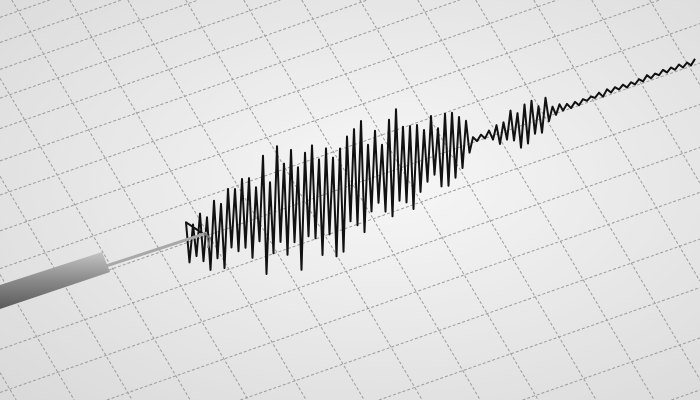 This screenshot has width=700, height=400. I want to click on stylus, so click(106, 270).